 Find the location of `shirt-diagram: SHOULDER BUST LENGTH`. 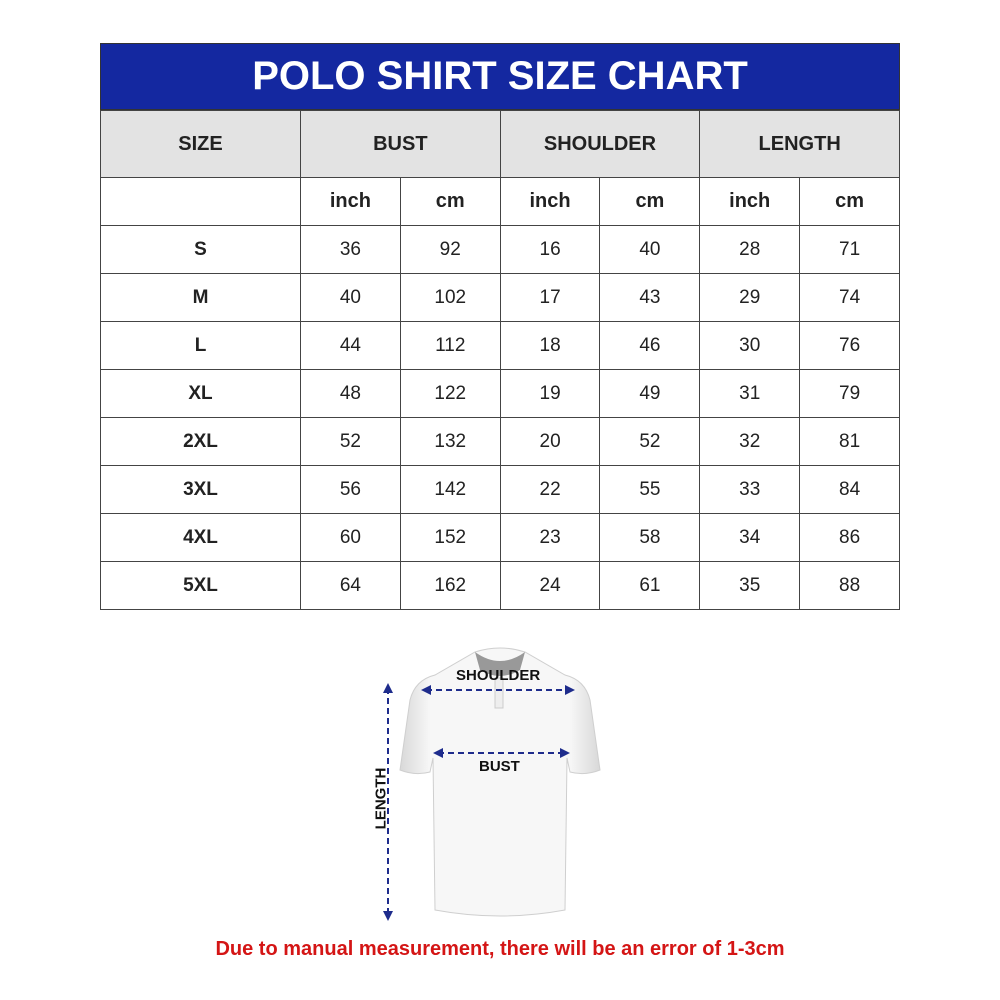

shirt-diagram: SHOULDER BUST LENGTH is located at coordinates (490, 785).